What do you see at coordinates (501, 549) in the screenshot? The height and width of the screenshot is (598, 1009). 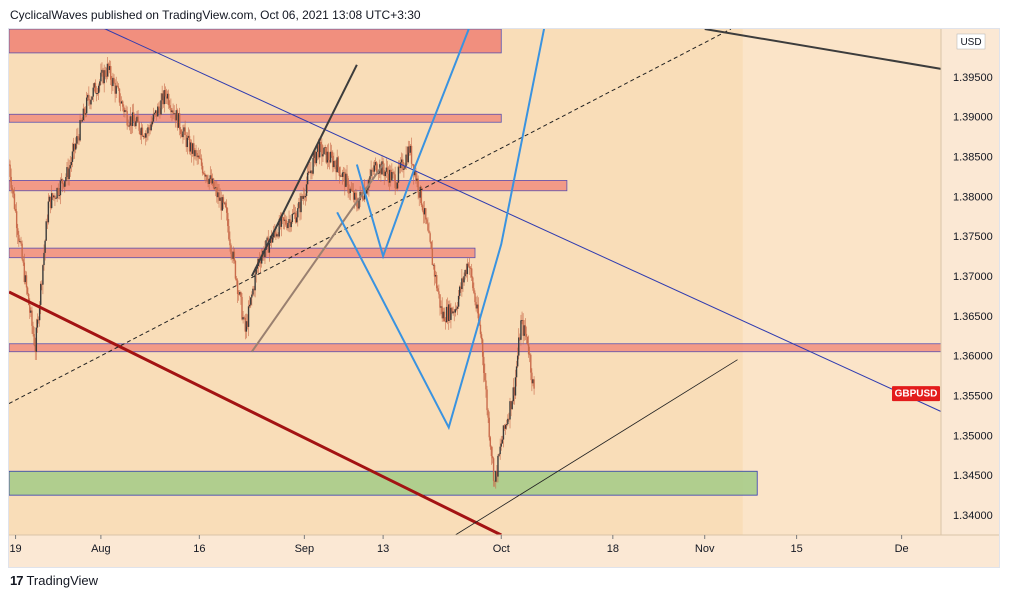 I see `time-tick-label: Oct` at bounding box center [501, 549].